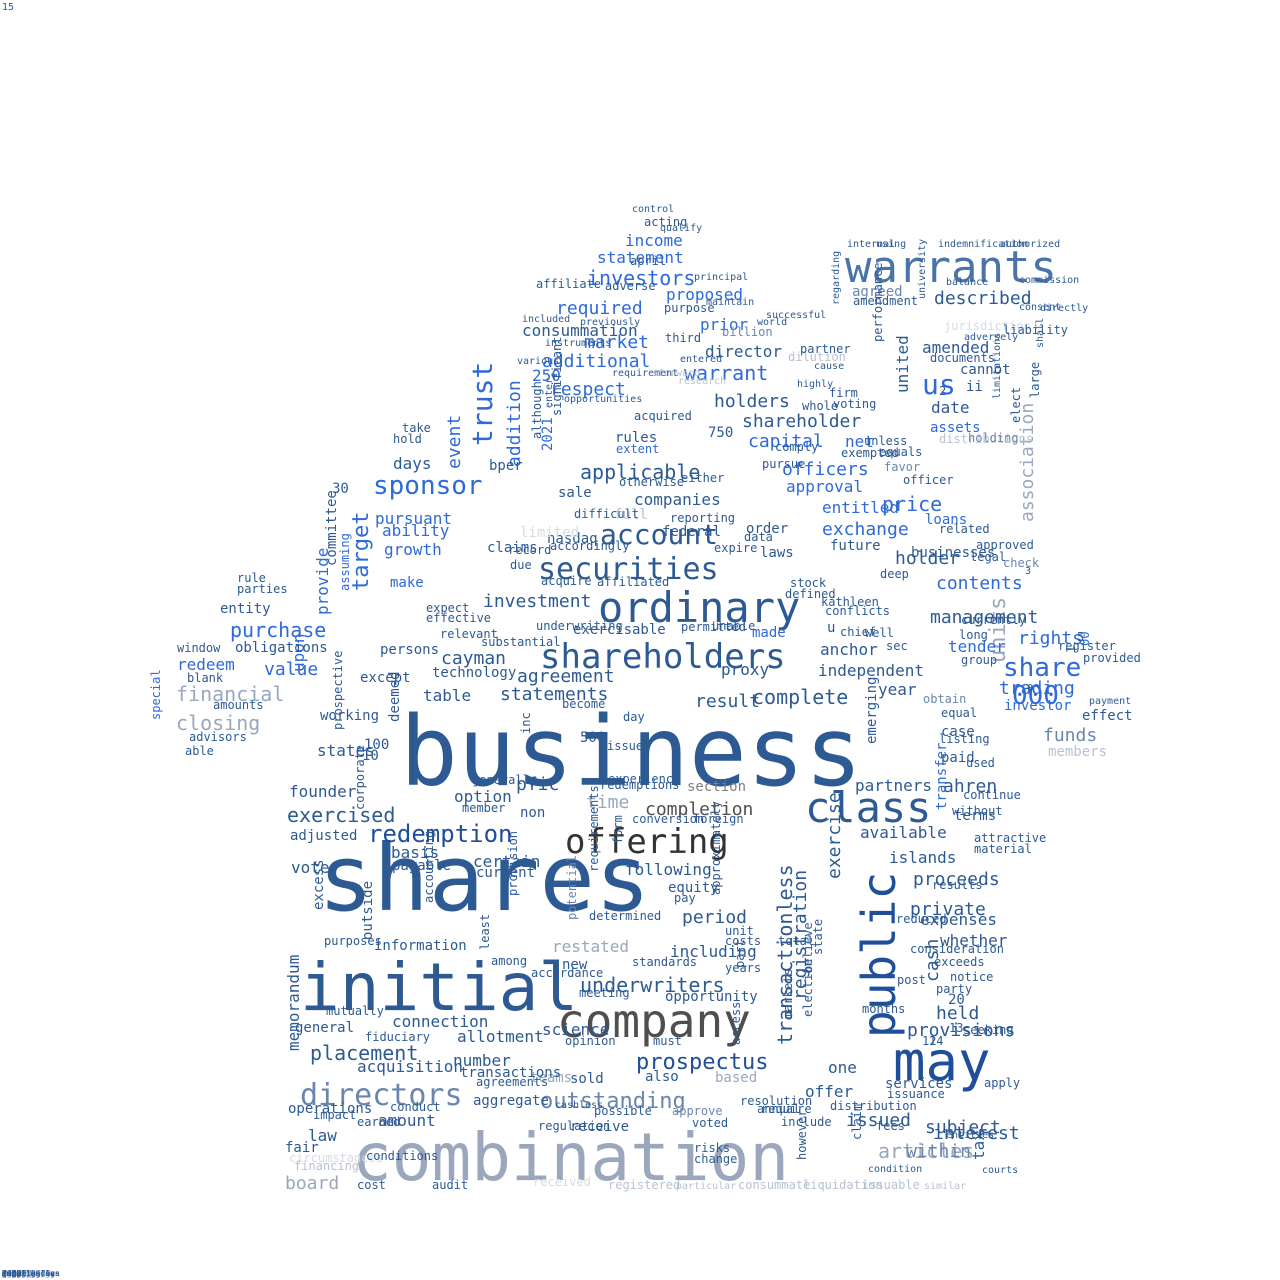 The image size is (1280, 1280). I want to click on word-members: members, so click(1077, 752).